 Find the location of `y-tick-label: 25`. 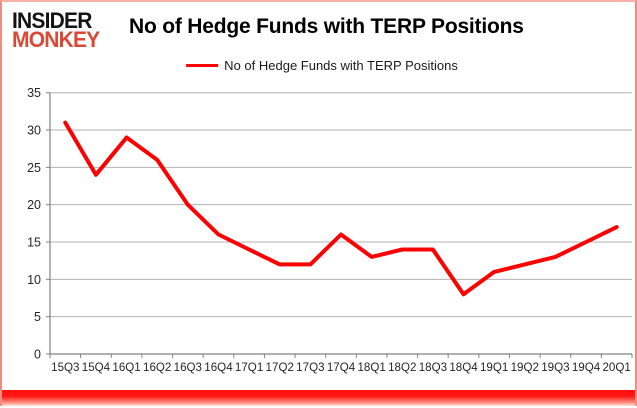

y-tick-label: 25 is located at coordinates (34, 168).